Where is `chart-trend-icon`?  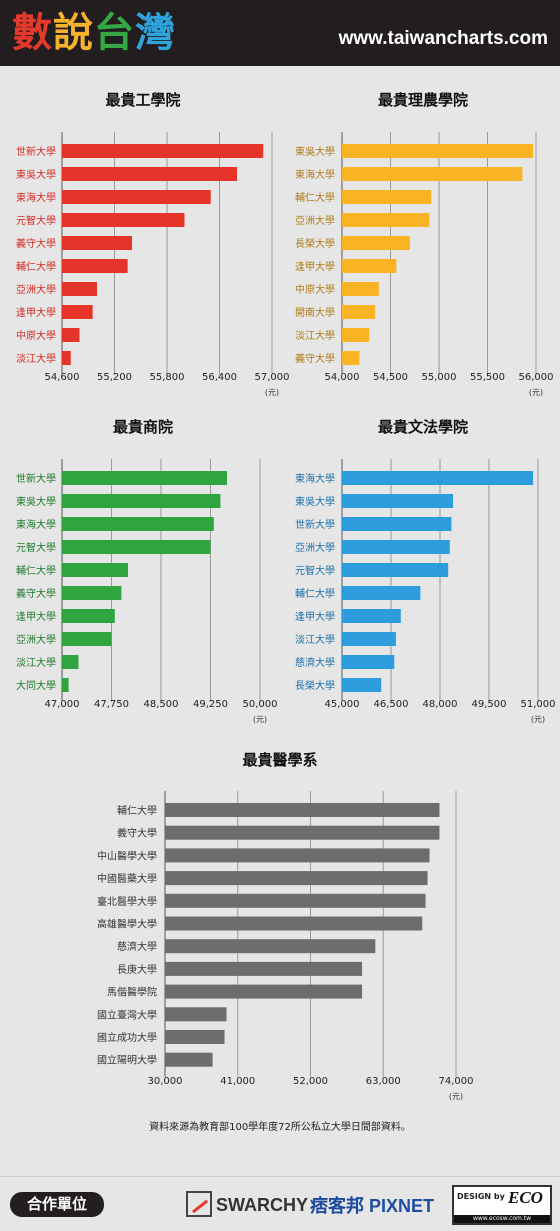
chart-trend-icon is located at coordinates (199, 1204).